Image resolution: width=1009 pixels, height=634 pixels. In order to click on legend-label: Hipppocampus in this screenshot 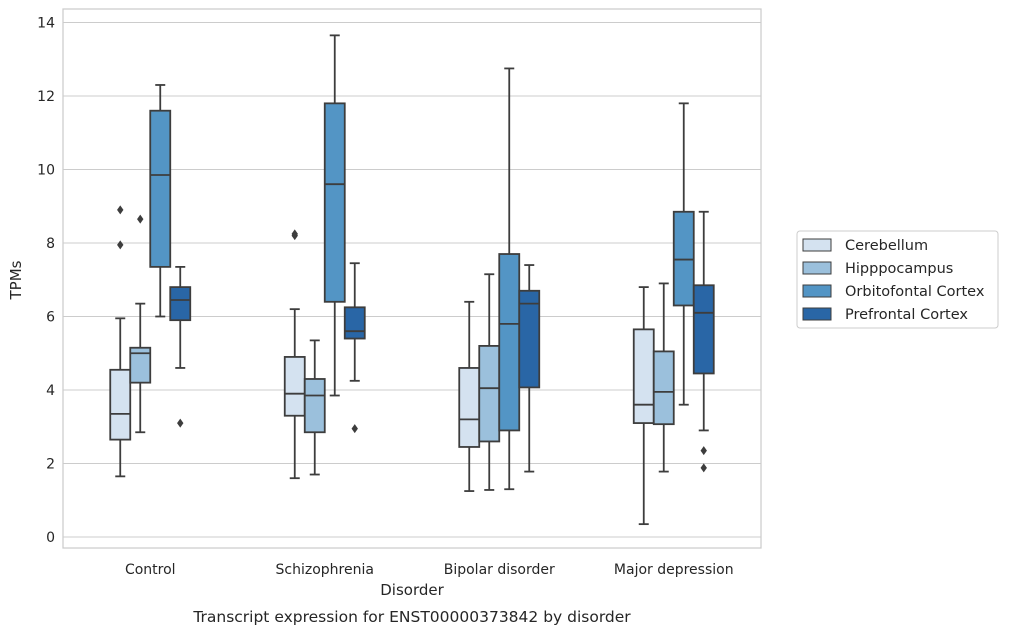, I will do `click(899, 269)`.